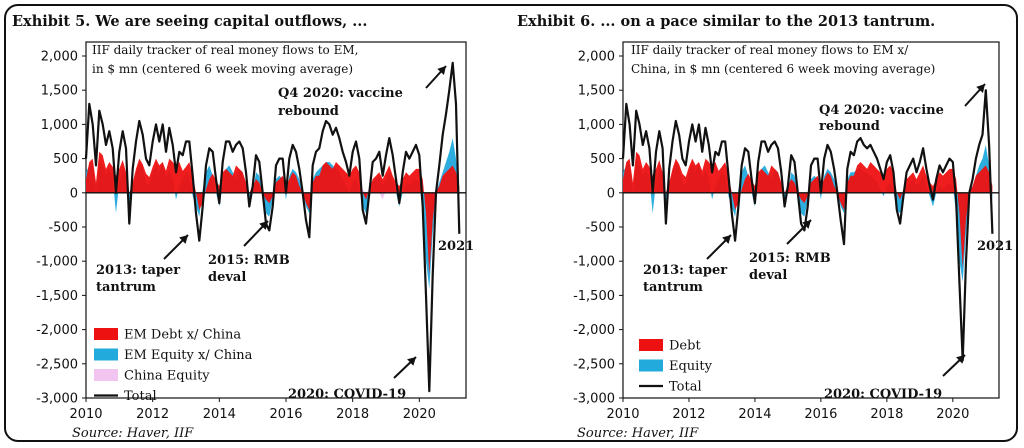 This screenshot has width=1024, height=448. I want to click on legend-swatch-em-equity, so click(106, 354).